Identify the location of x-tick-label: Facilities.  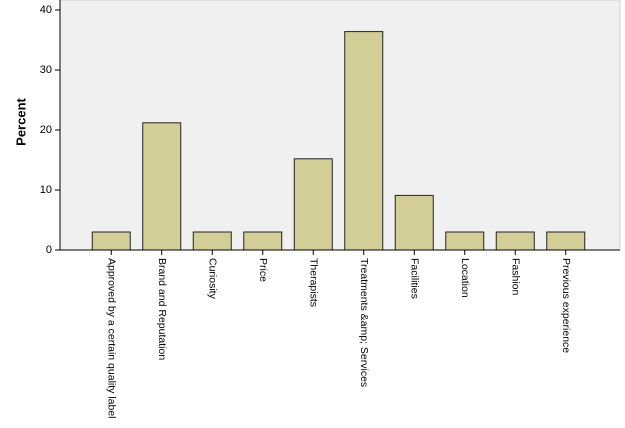
(414, 278).